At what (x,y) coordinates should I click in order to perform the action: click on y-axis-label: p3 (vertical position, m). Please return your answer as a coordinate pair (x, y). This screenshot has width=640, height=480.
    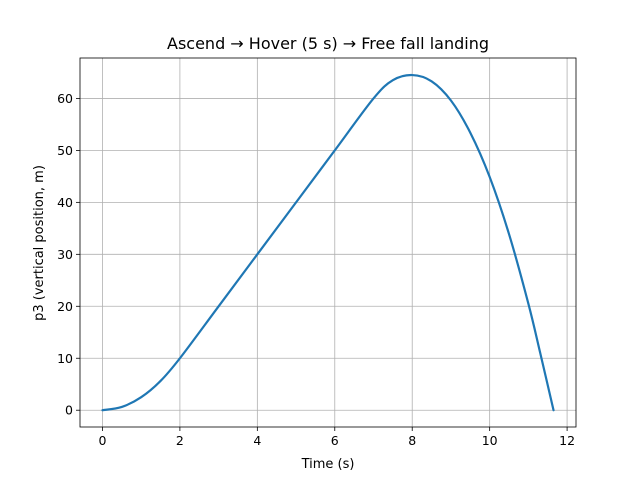
    Looking at the image, I should click on (39, 243).